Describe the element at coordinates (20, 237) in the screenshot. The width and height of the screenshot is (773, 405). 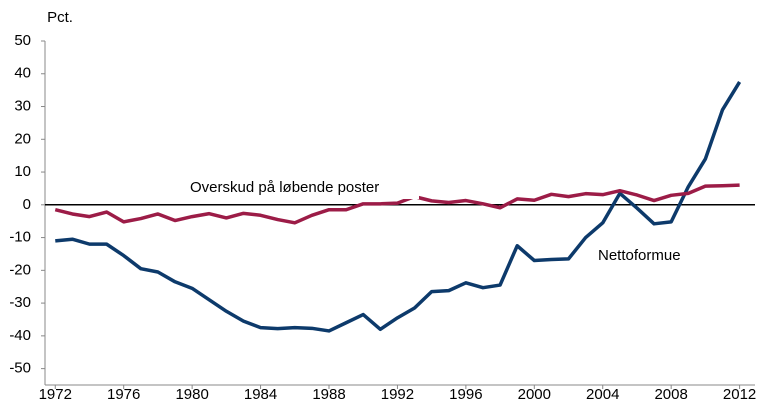
I see `y-tick-label: -10` at that location.